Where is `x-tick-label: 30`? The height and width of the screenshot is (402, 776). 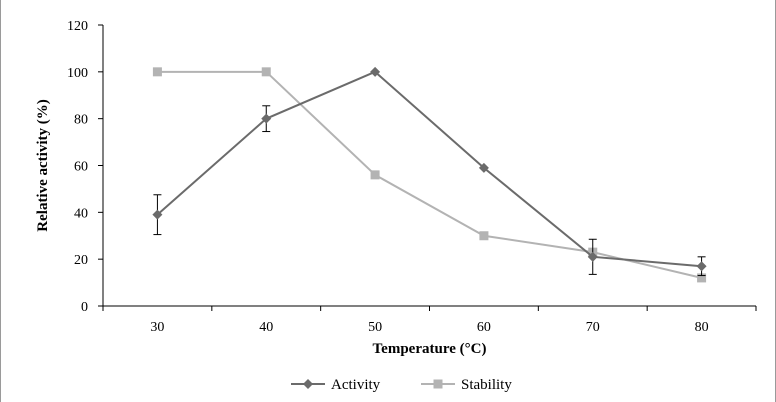 x-tick-label: 30 is located at coordinates (157, 327).